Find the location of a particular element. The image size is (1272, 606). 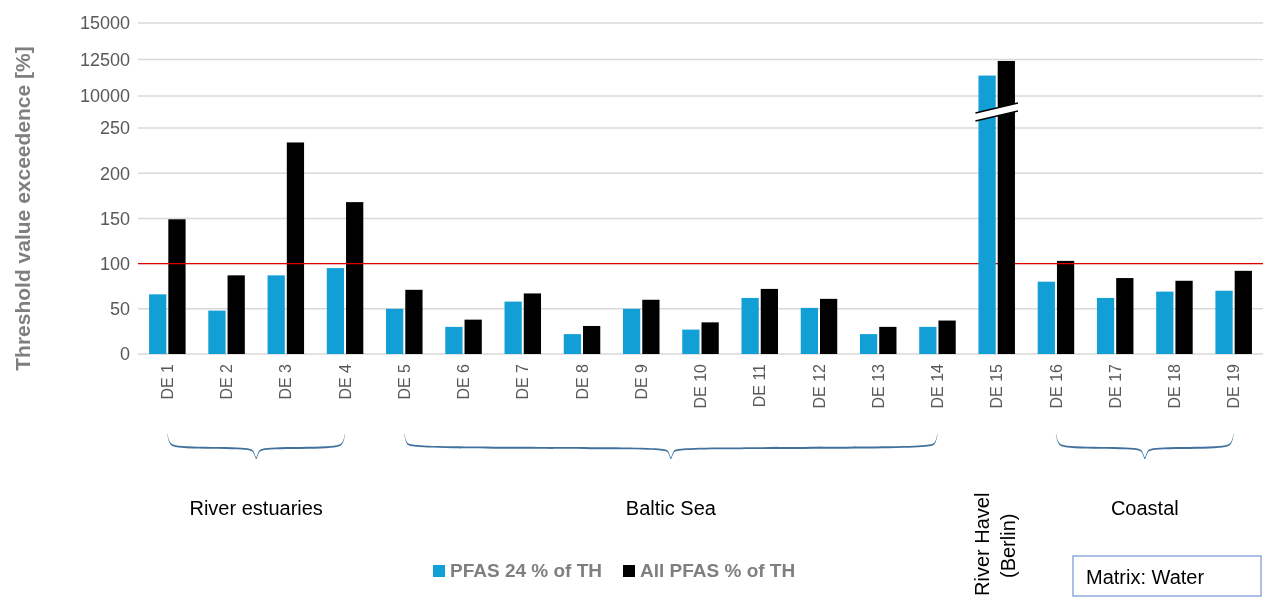

x-tick-label: DE 8 is located at coordinates (582, 381).